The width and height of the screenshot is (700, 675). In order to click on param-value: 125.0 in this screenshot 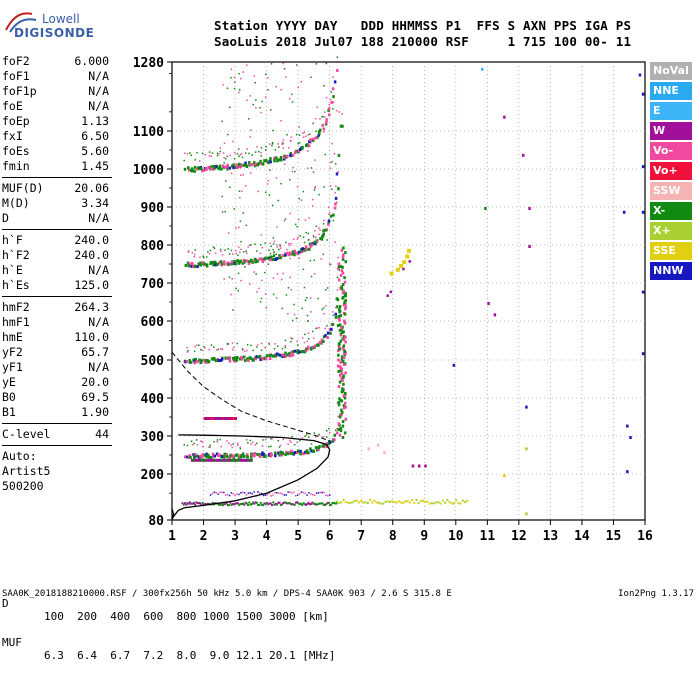, I will do `click(91, 285)`.